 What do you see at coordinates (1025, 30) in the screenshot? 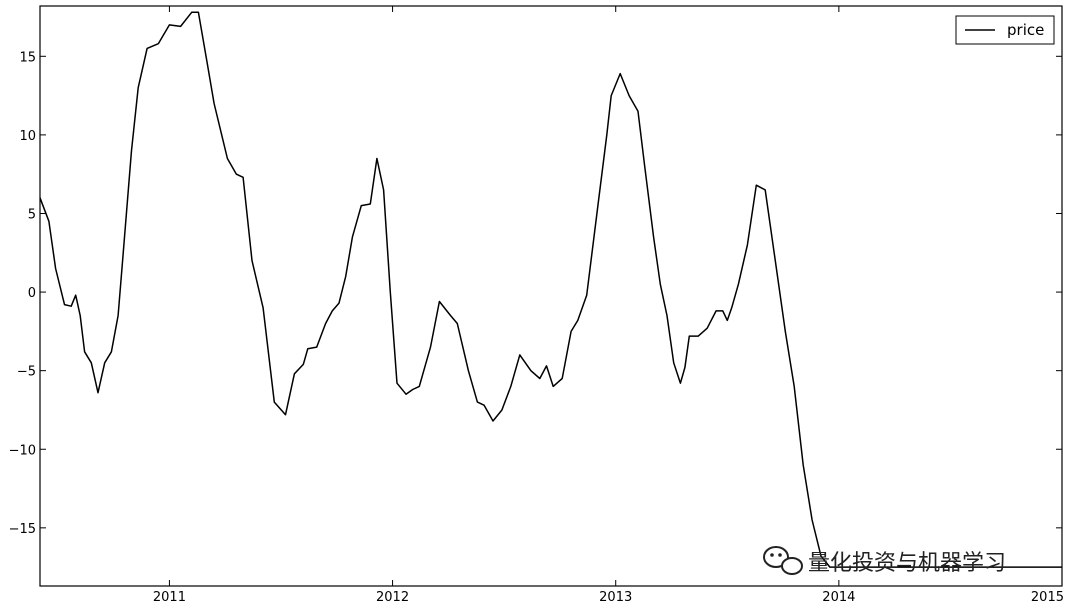
I see `legend-label-price: price` at bounding box center [1025, 30].